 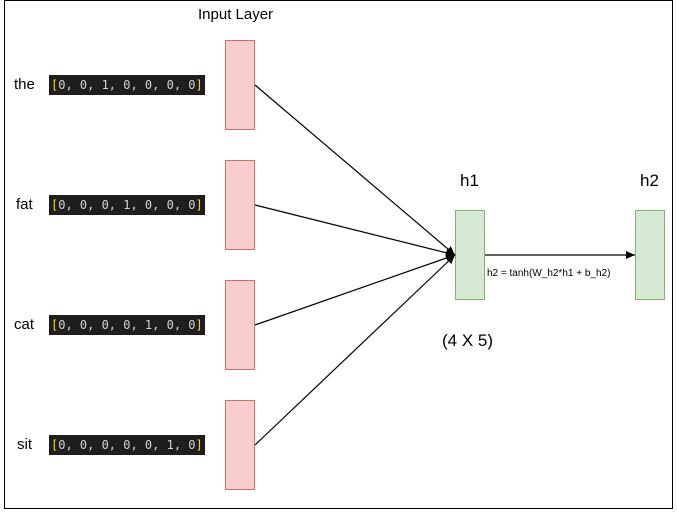 I want to click on input-node-the, so click(x=240, y=85).